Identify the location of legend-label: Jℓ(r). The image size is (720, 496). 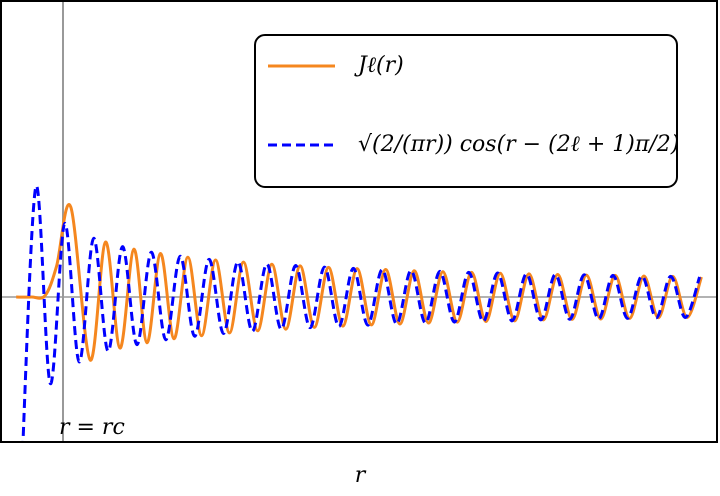
(379, 65).